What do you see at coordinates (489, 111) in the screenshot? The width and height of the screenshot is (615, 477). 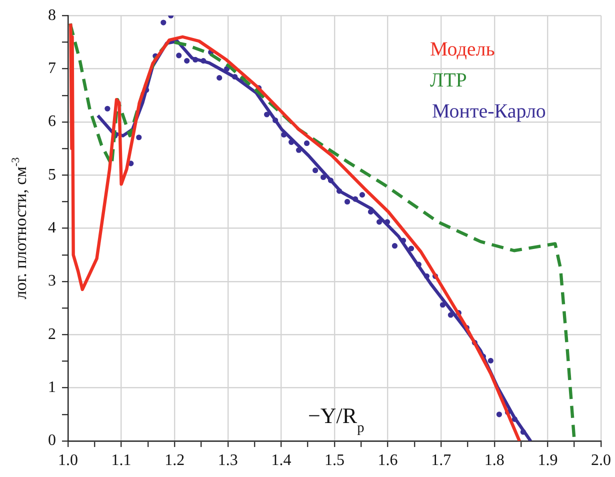 I see `text: Монте-Карло` at bounding box center [489, 111].